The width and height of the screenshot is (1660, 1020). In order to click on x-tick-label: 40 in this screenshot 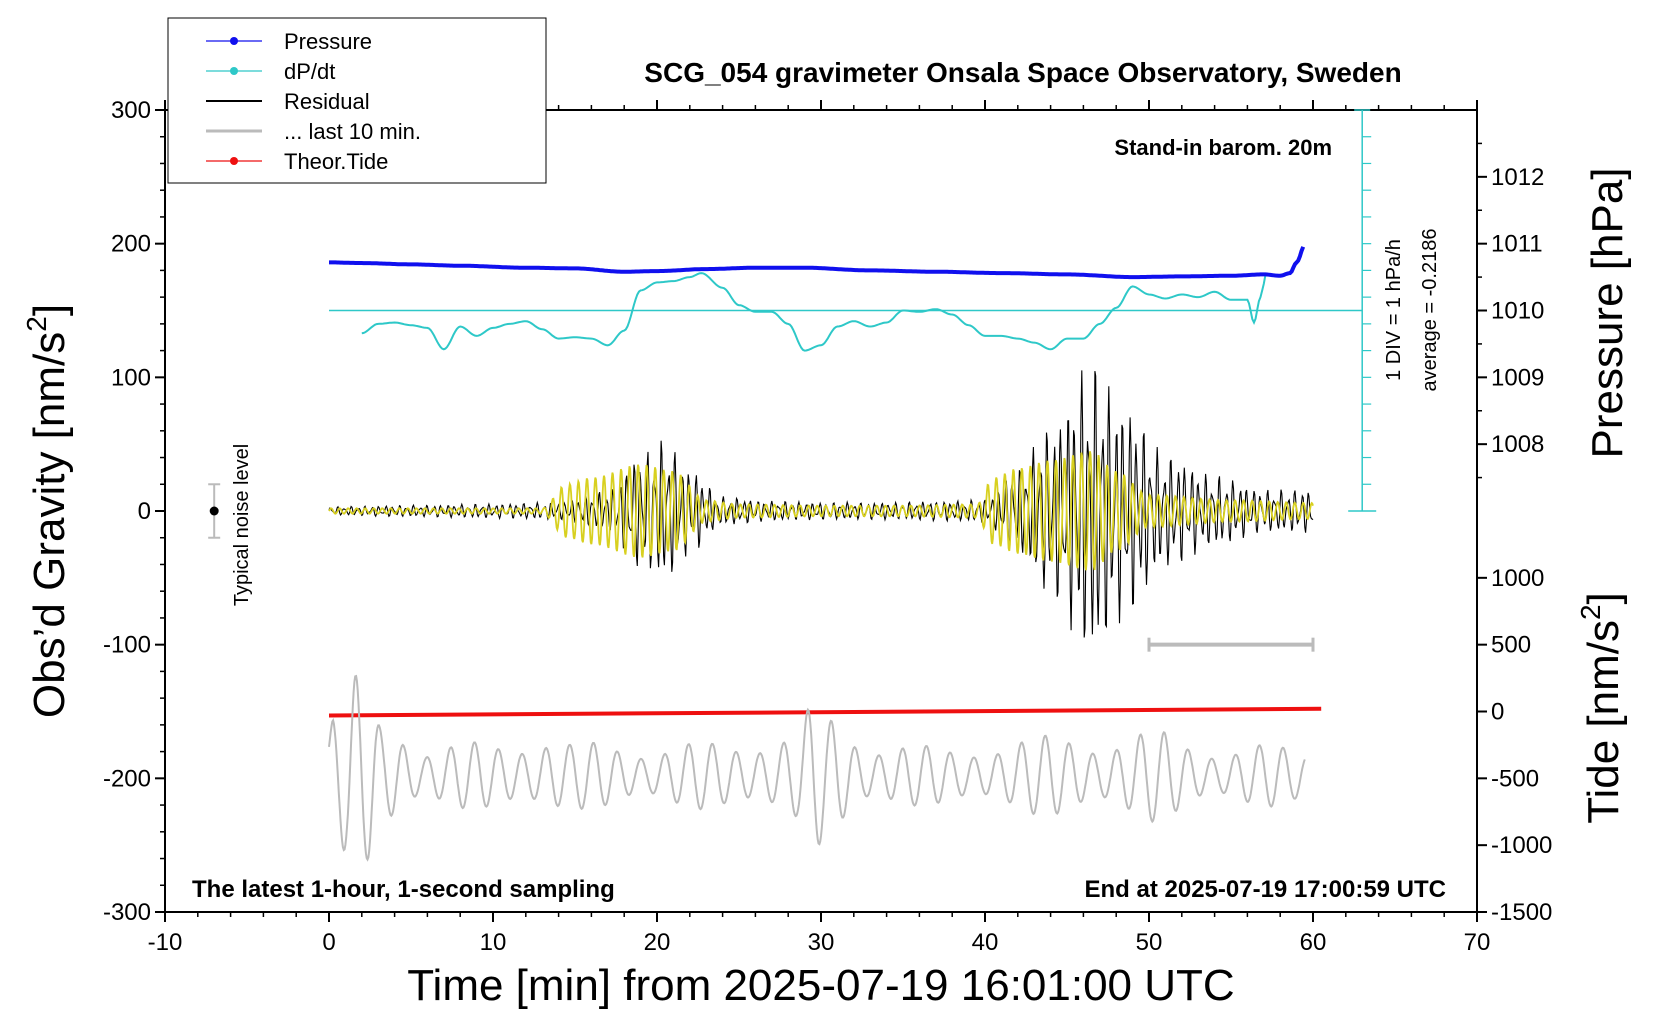, I will do `click(985, 942)`.